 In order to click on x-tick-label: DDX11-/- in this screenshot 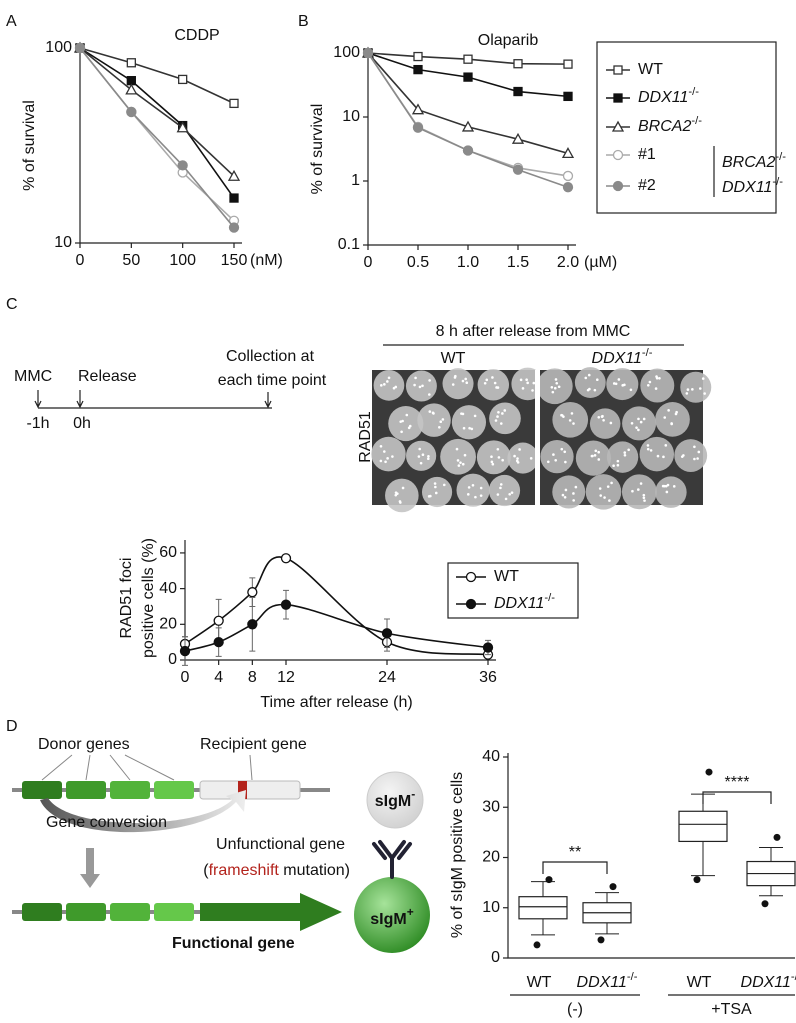, I will do `click(607, 981)`.